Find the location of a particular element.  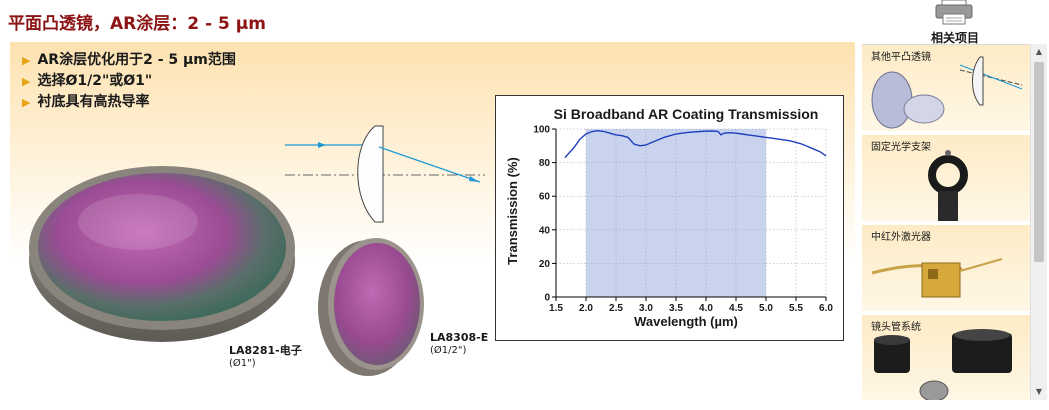

part-number: LA8308-E is located at coordinates (459, 337).